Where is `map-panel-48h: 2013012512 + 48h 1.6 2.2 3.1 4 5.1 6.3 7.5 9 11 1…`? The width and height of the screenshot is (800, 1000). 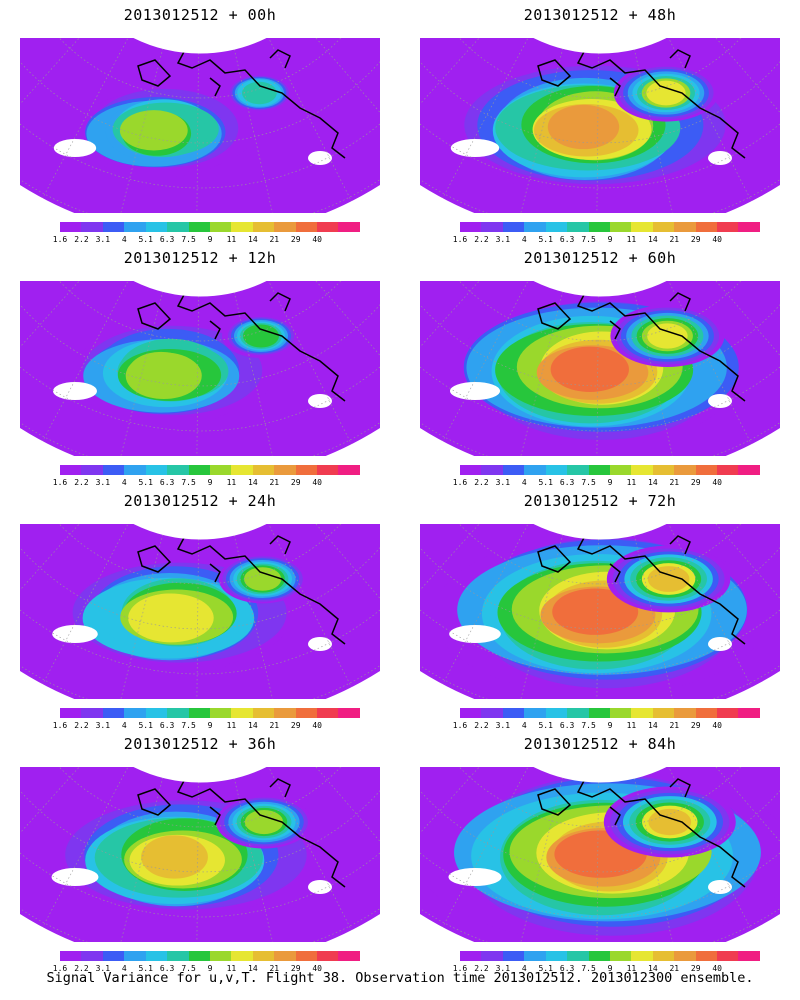 map-panel-48h: 2013012512 + 48h 1.6 2.2 3.1 4 5.1 6.3 7.5 9 11 1… is located at coordinates (600, 125).